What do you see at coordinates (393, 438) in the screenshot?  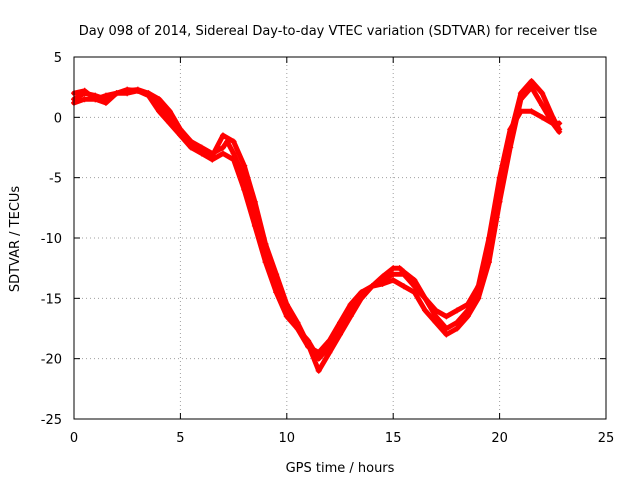 I see `x-tick-label: 15` at bounding box center [393, 438].